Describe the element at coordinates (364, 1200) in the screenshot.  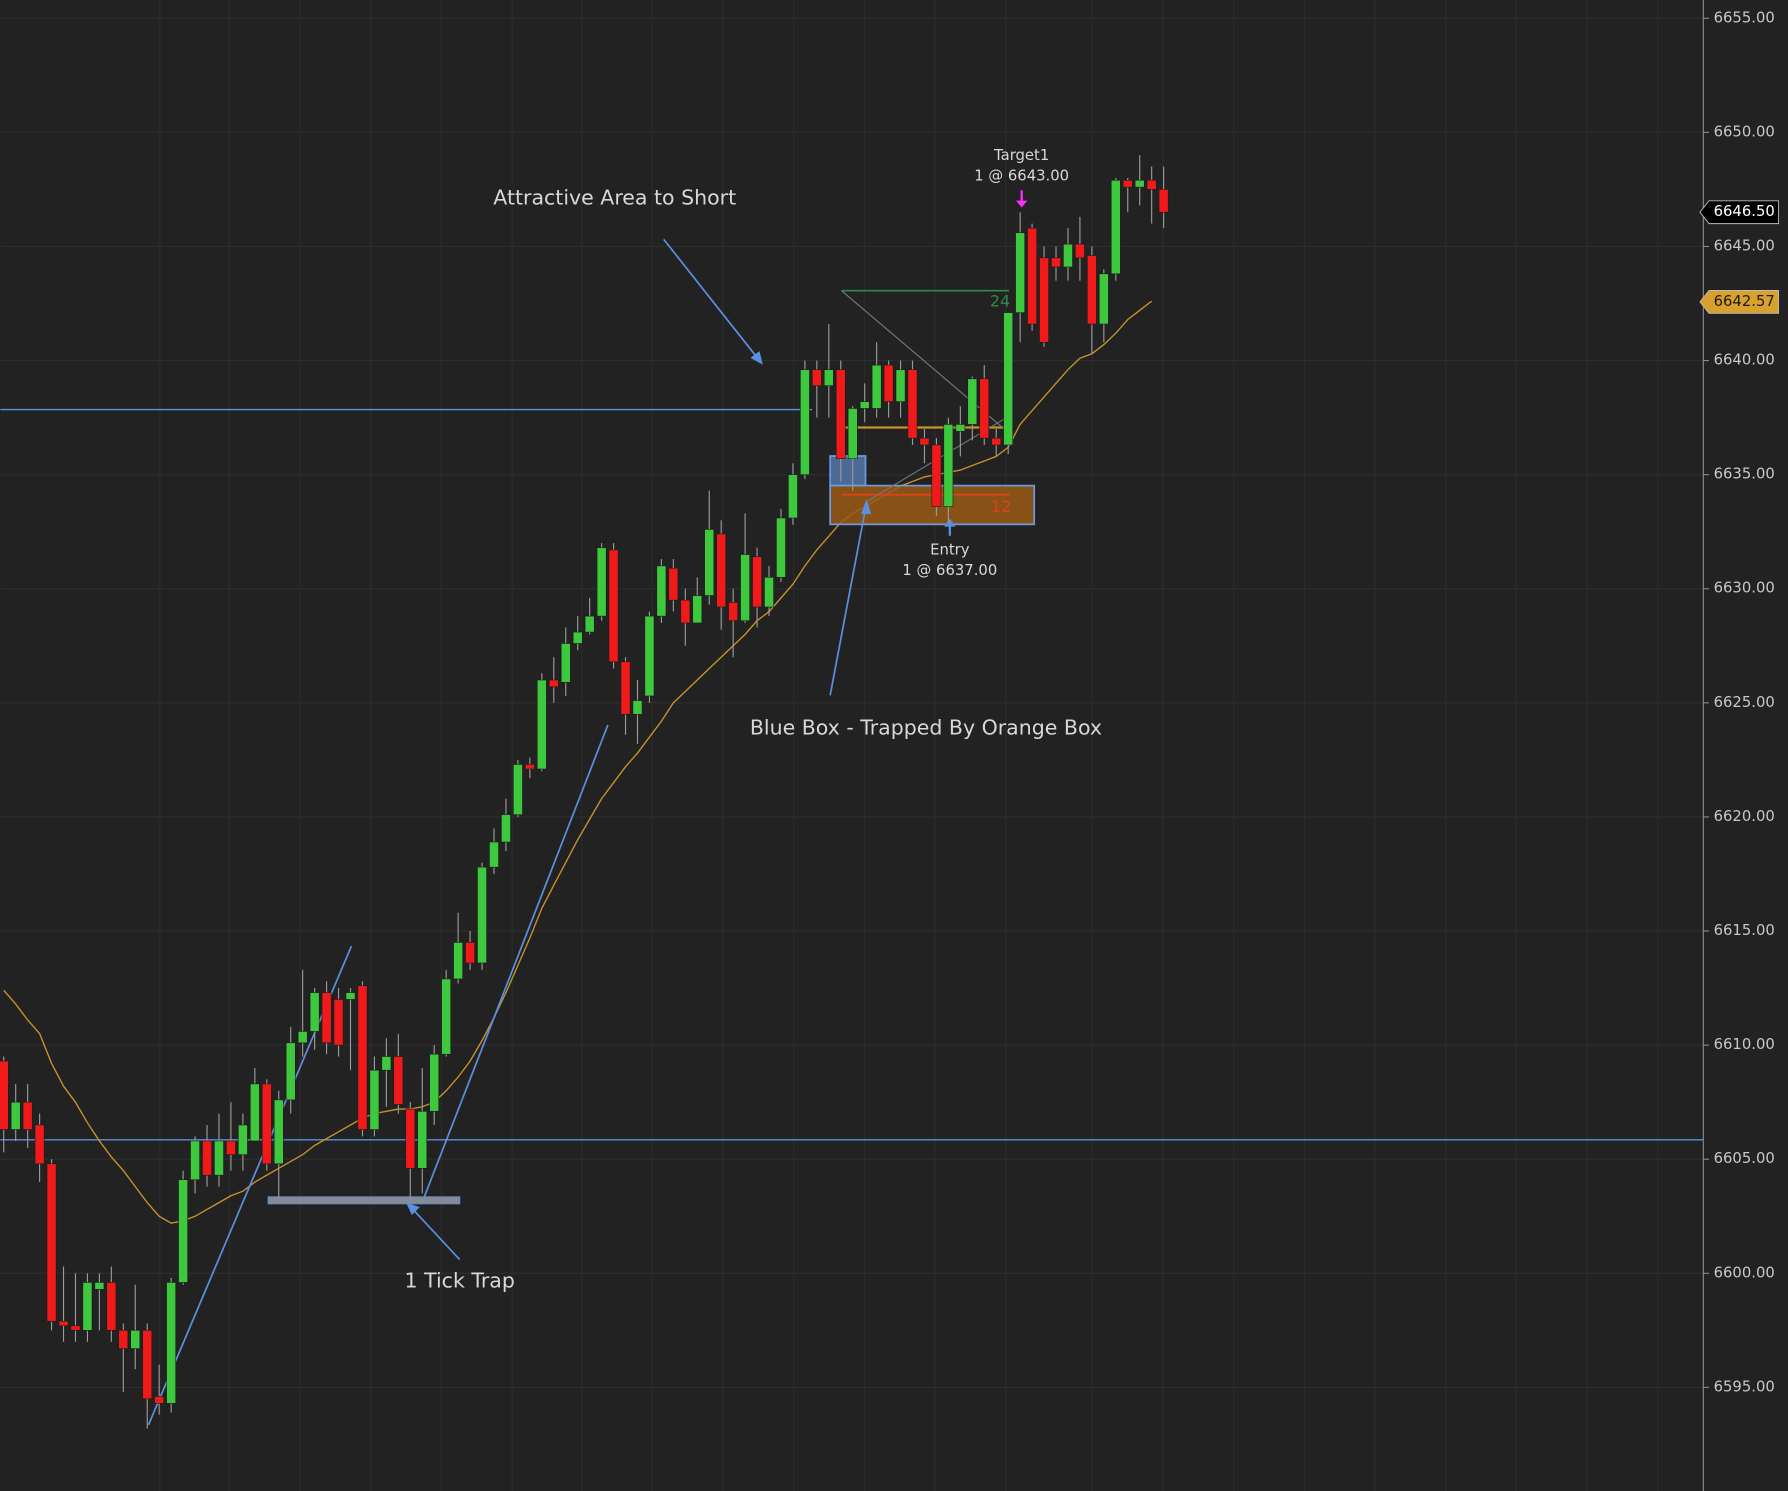
I see `trap-box` at that location.